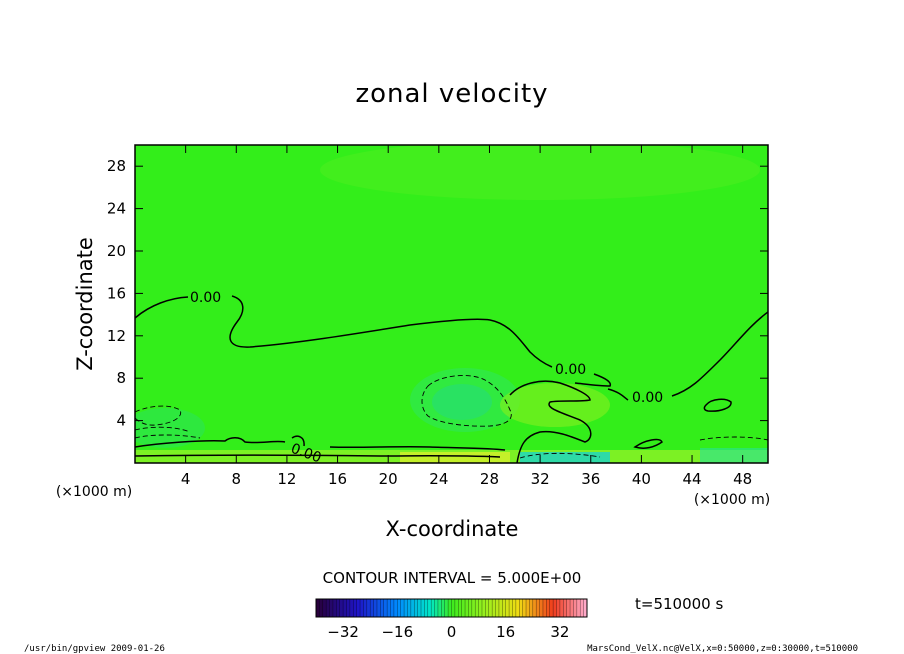 This screenshot has height=654, width=904. Describe the element at coordinates (320, 443) in the screenshot. I see `contour-lower-left` at that location.